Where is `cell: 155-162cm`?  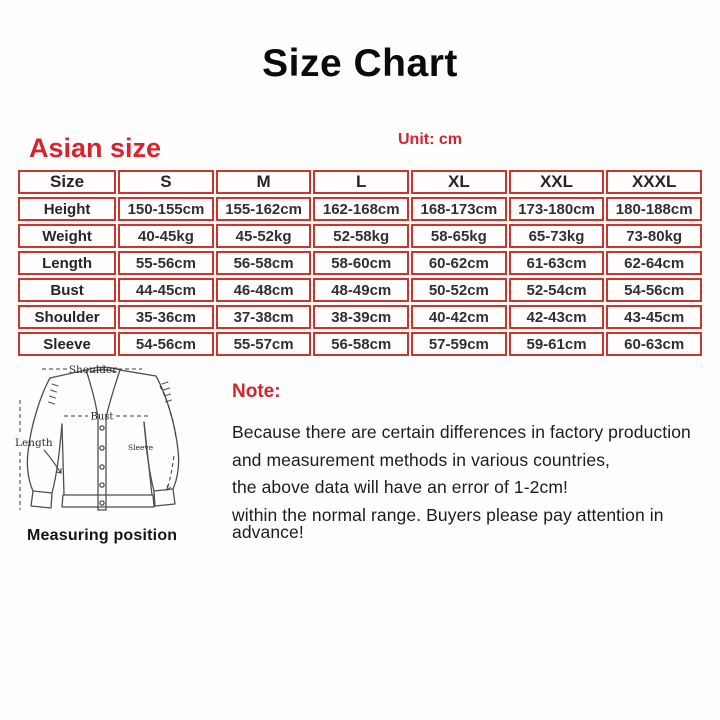 cell: 155-162cm is located at coordinates (263, 209).